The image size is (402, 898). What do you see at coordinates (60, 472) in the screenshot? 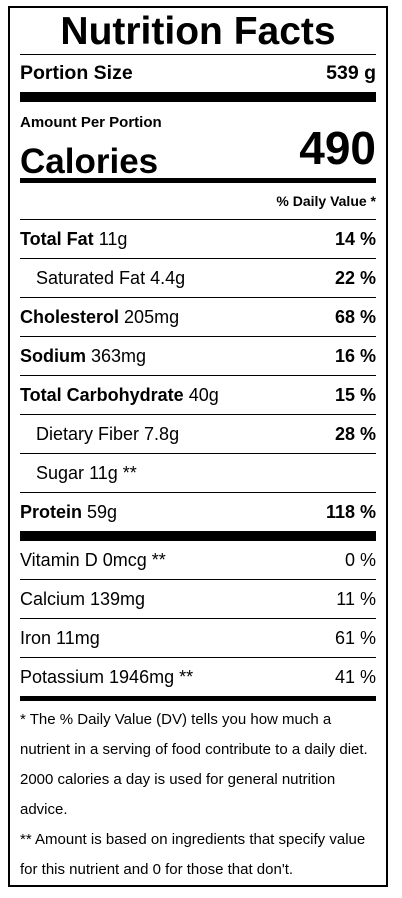
I see `nutrient-name: Sugar` at bounding box center [60, 472].